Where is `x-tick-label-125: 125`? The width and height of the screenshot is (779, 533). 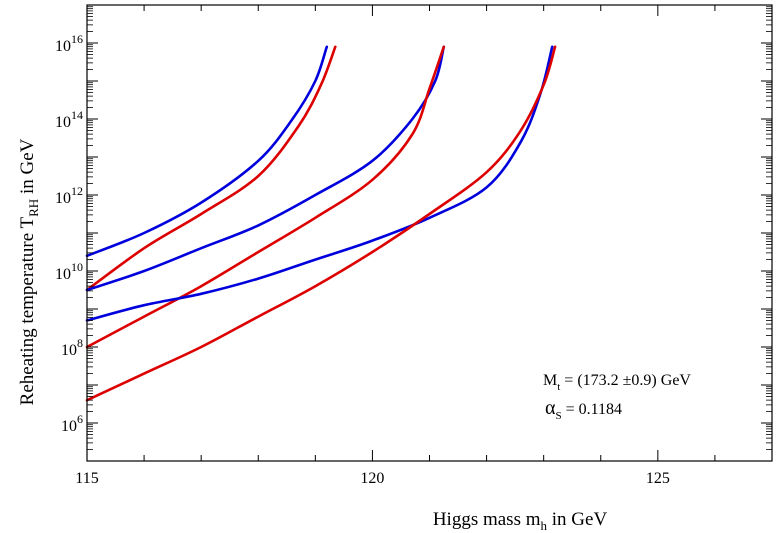
x-tick-label-125: 125 is located at coordinates (658, 478).